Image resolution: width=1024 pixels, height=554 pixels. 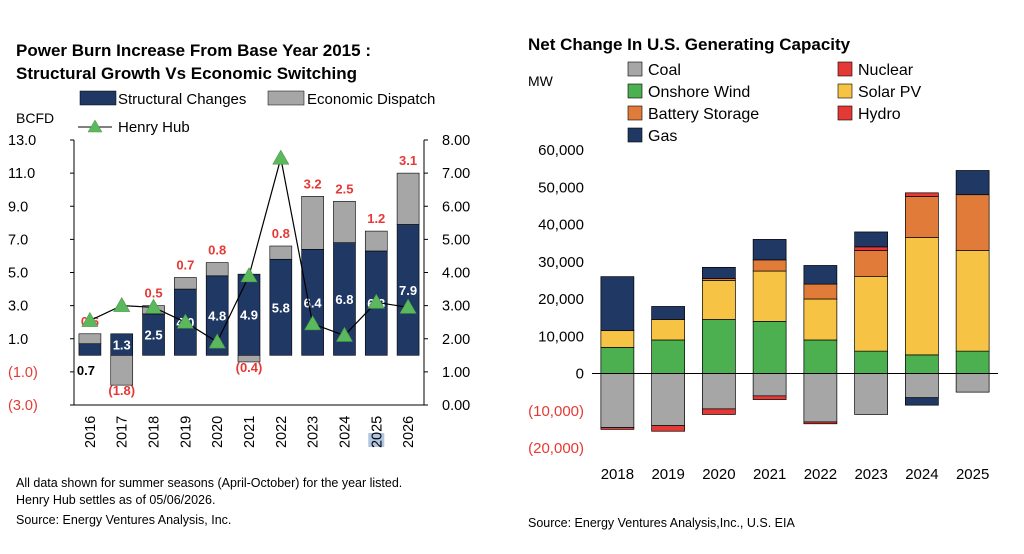 What do you see at coordinates (662, 136) in the screenshot?
I see `legend-label-gas: Gas` at bounding box center [662, 136].